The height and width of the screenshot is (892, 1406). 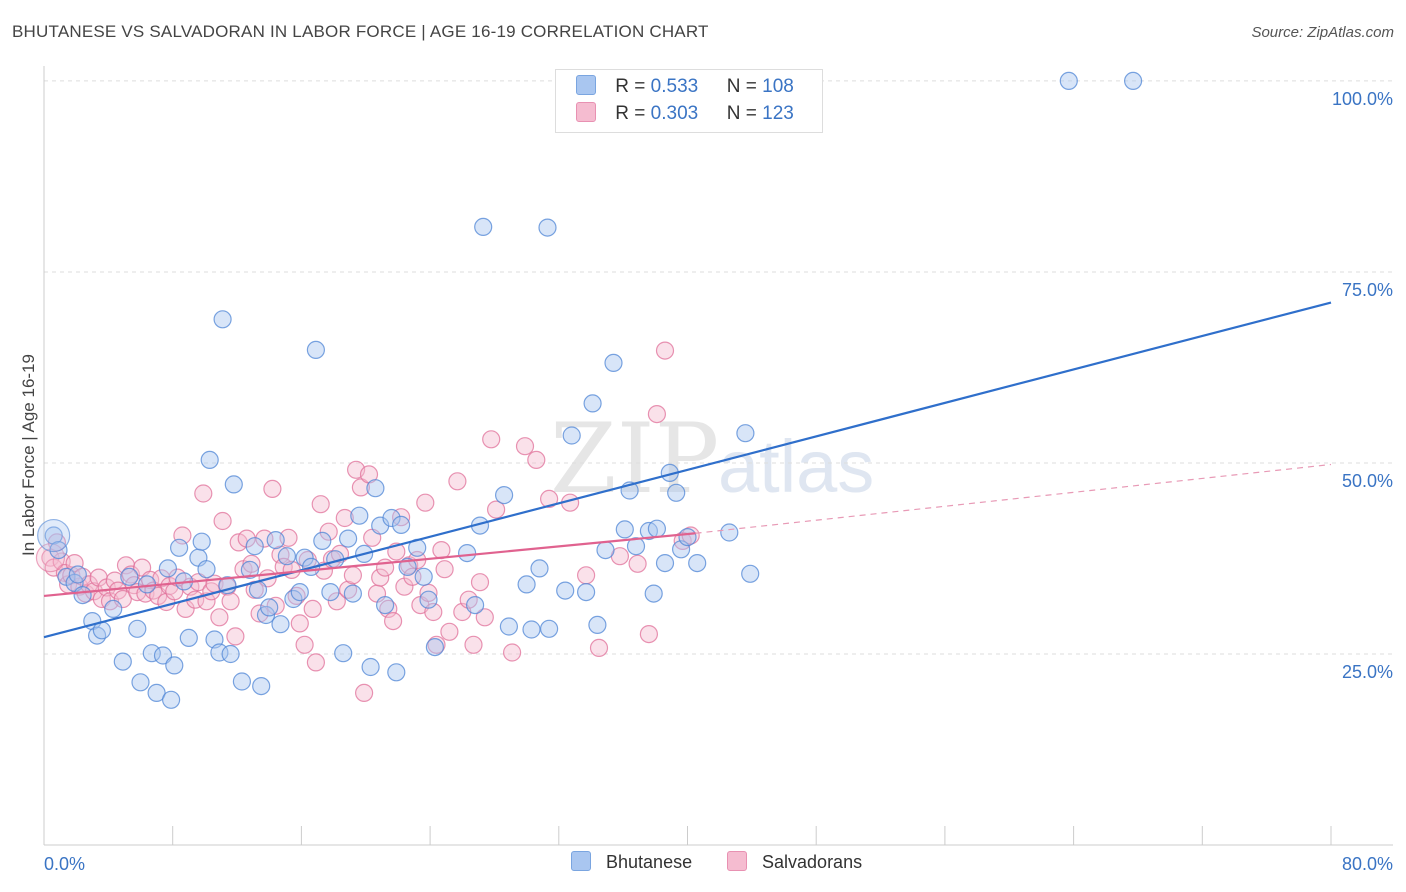 What do you see at coordinates (778, 86) in the screenshot?
I see `legend-n-value-bhutanese: 108` at bounding box center [778, 86].